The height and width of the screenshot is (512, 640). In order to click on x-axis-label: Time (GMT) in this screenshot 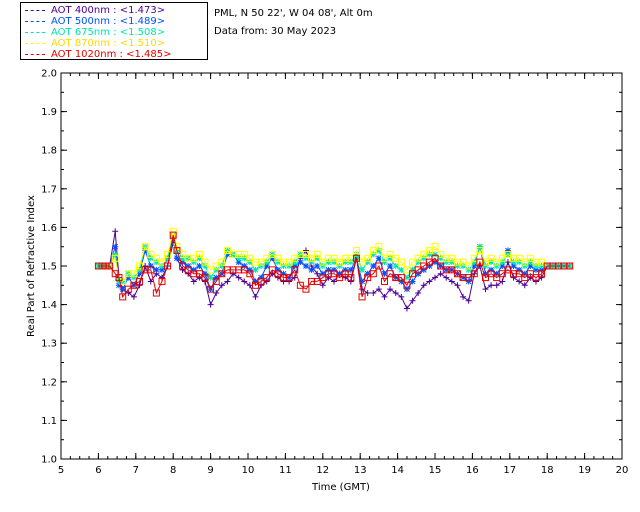, I will do `click(340, 487)`.